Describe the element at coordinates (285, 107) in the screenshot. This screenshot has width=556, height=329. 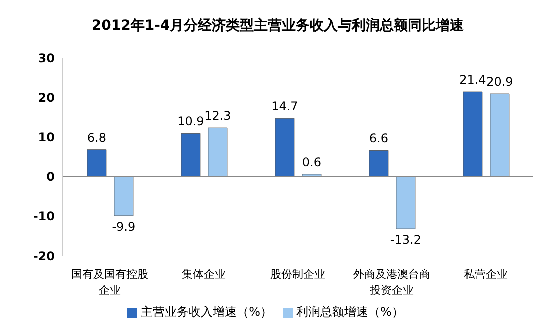
I see `data-label: 14.7` at that location.